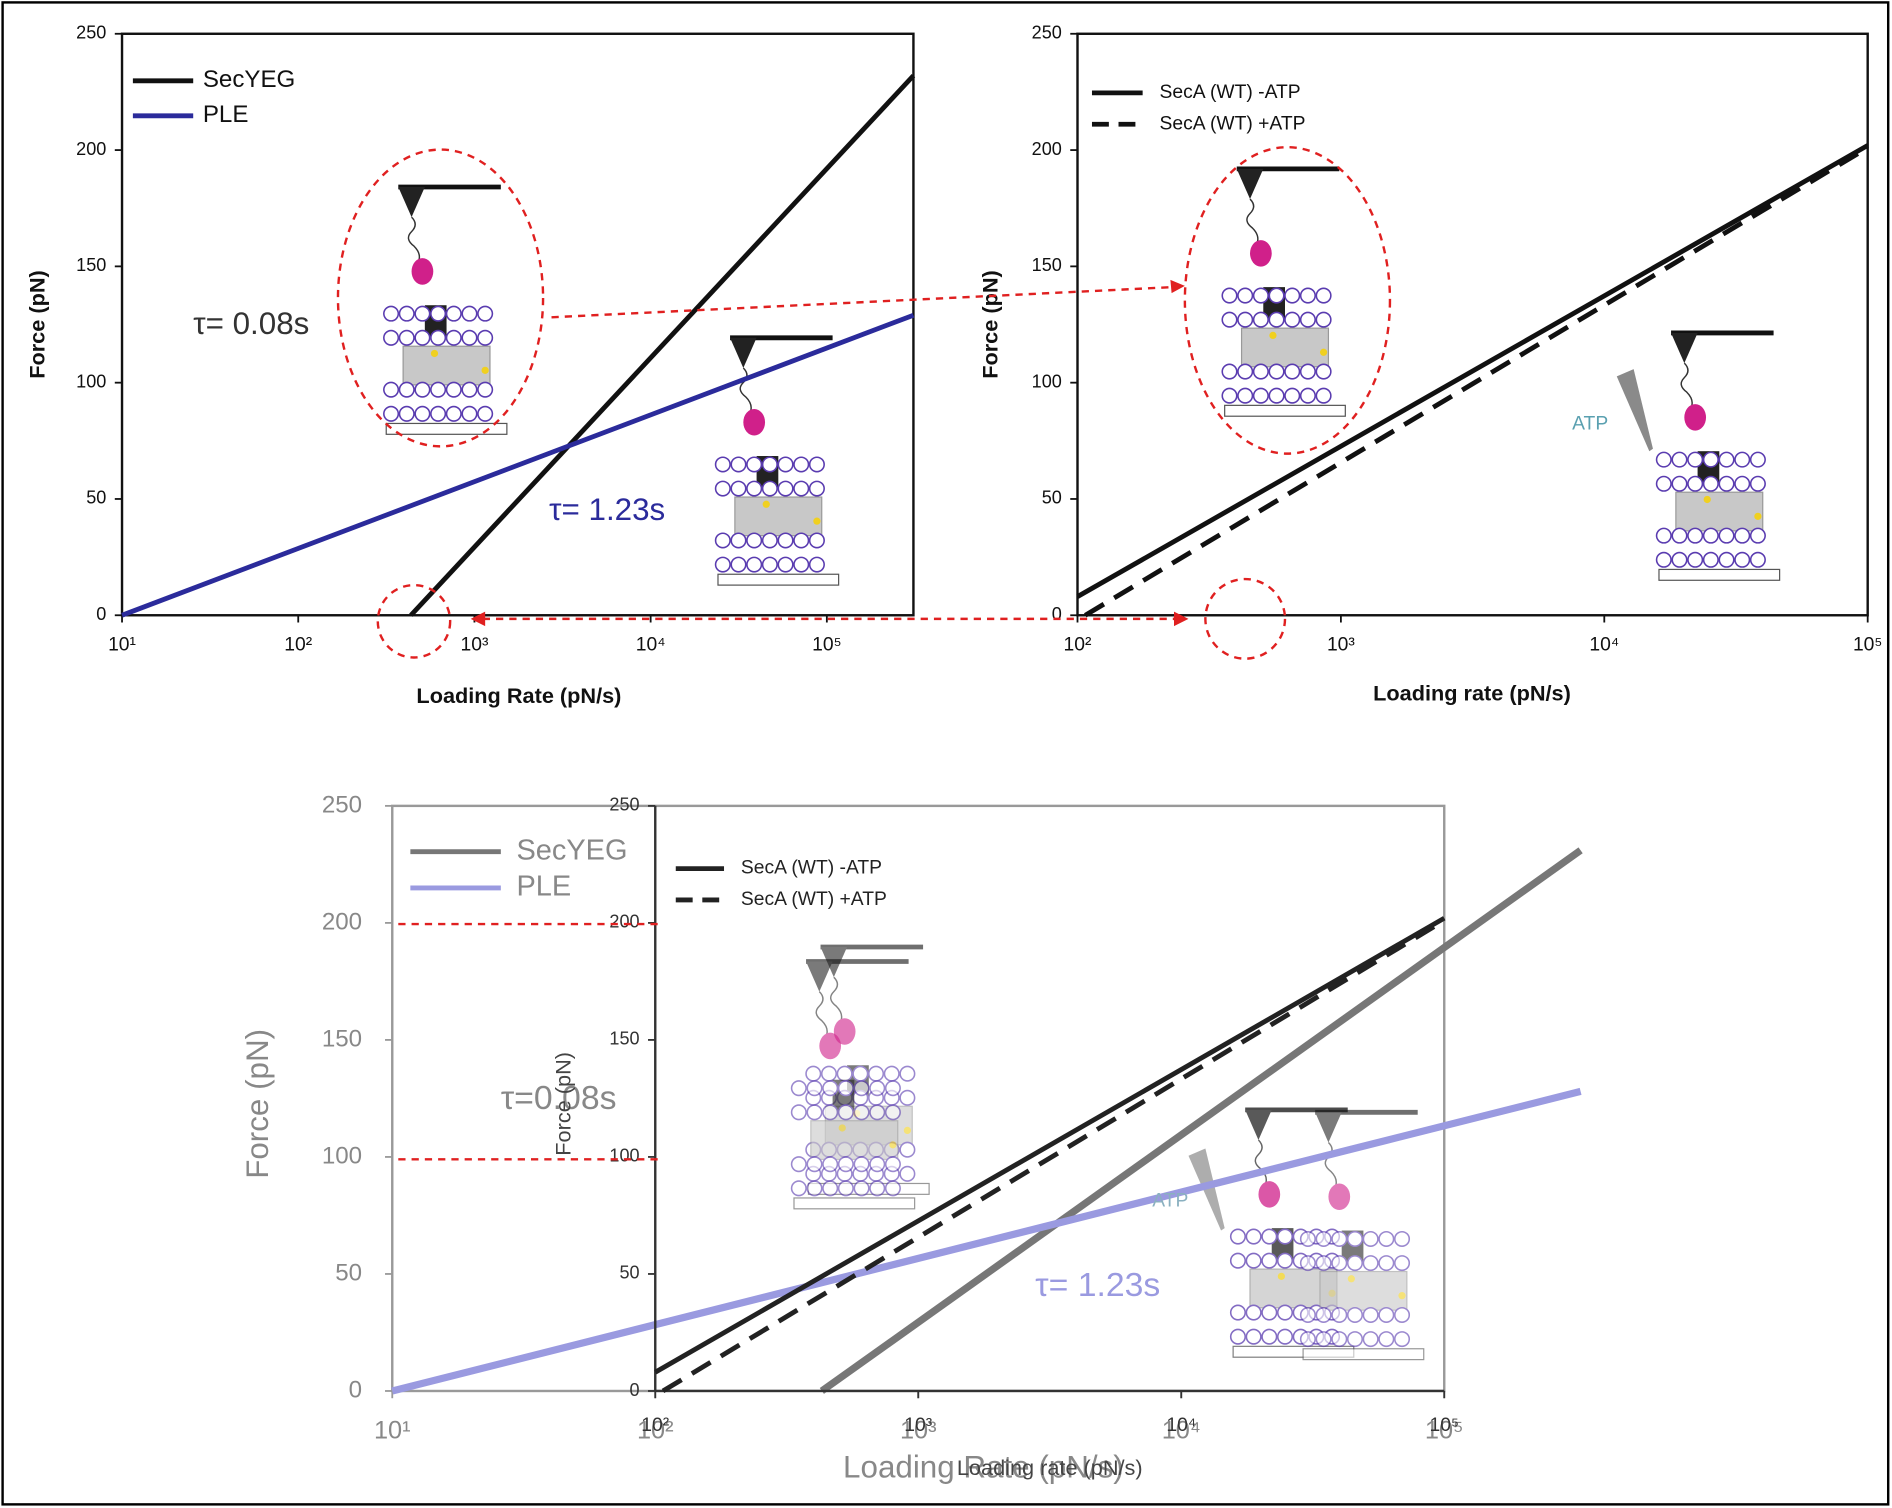 This screenshot has width=1892, height=1508. Describe the element at coordinates (518, 695) in the screenshot. I see `x-axis-label: Loading Rate (pN/s)` at that location.